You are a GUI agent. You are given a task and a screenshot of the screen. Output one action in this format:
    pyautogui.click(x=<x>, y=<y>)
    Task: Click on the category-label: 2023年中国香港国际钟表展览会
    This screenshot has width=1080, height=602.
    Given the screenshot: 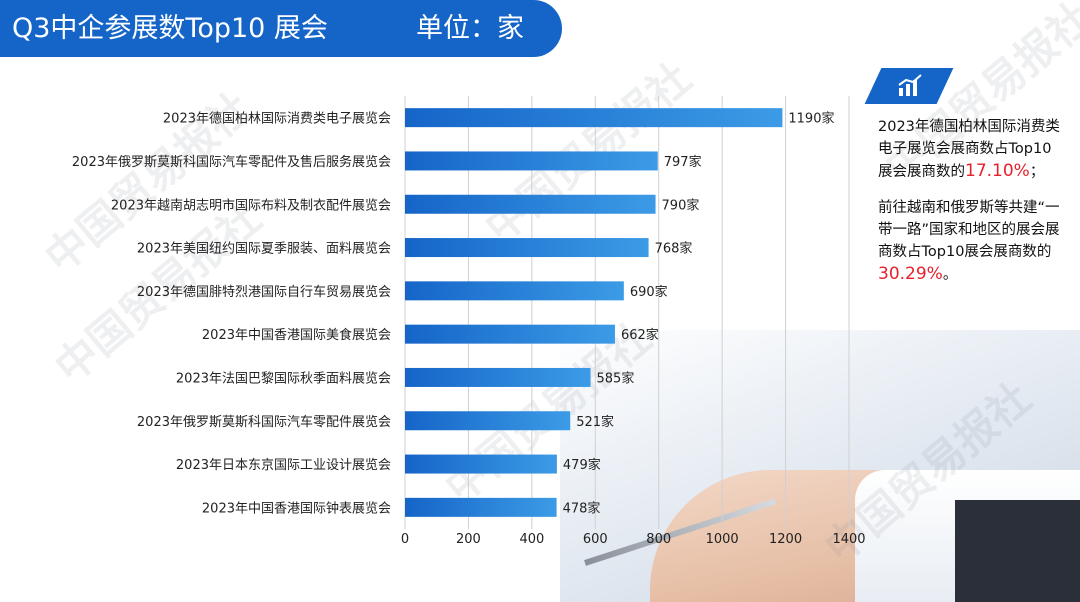 What is the action you would take?
    pyautogui.click(x=296, y=508)
    